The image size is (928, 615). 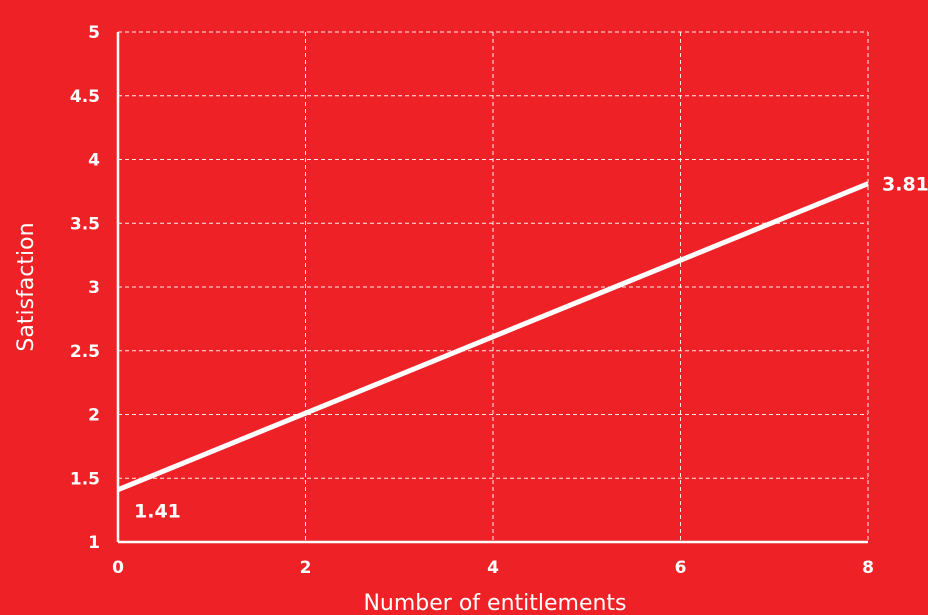 I want to click on y-tick-label: 4, so click(x=94, y=161).